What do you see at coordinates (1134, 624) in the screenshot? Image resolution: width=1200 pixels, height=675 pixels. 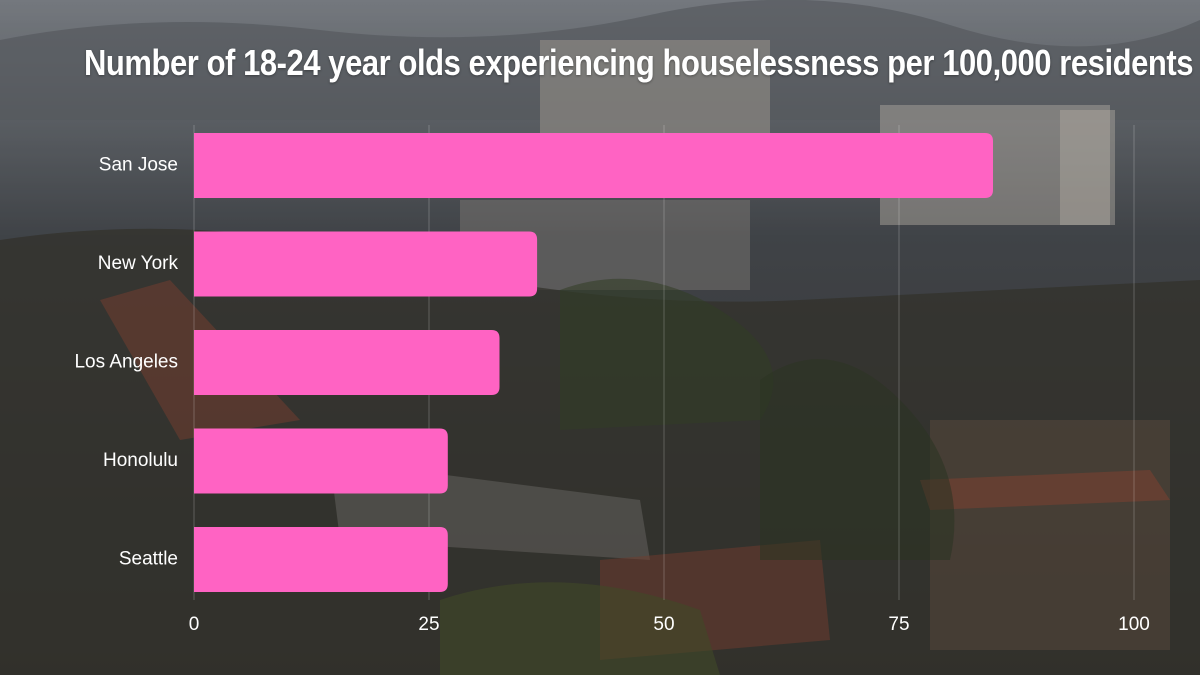 I see `x-tick-label: 100` at bounding box center [1134, 624].